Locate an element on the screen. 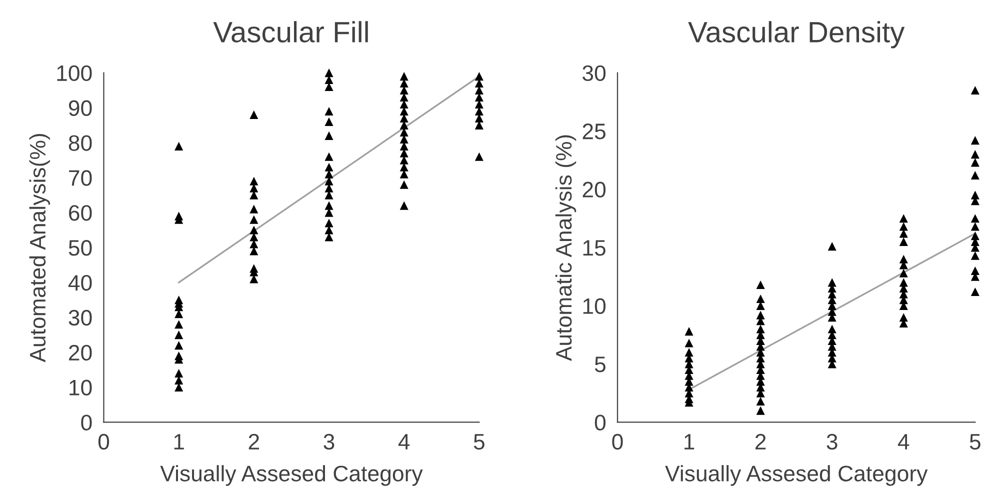  y-axis-title: Automated Analysis(%) is located at coordinates (39, 248).